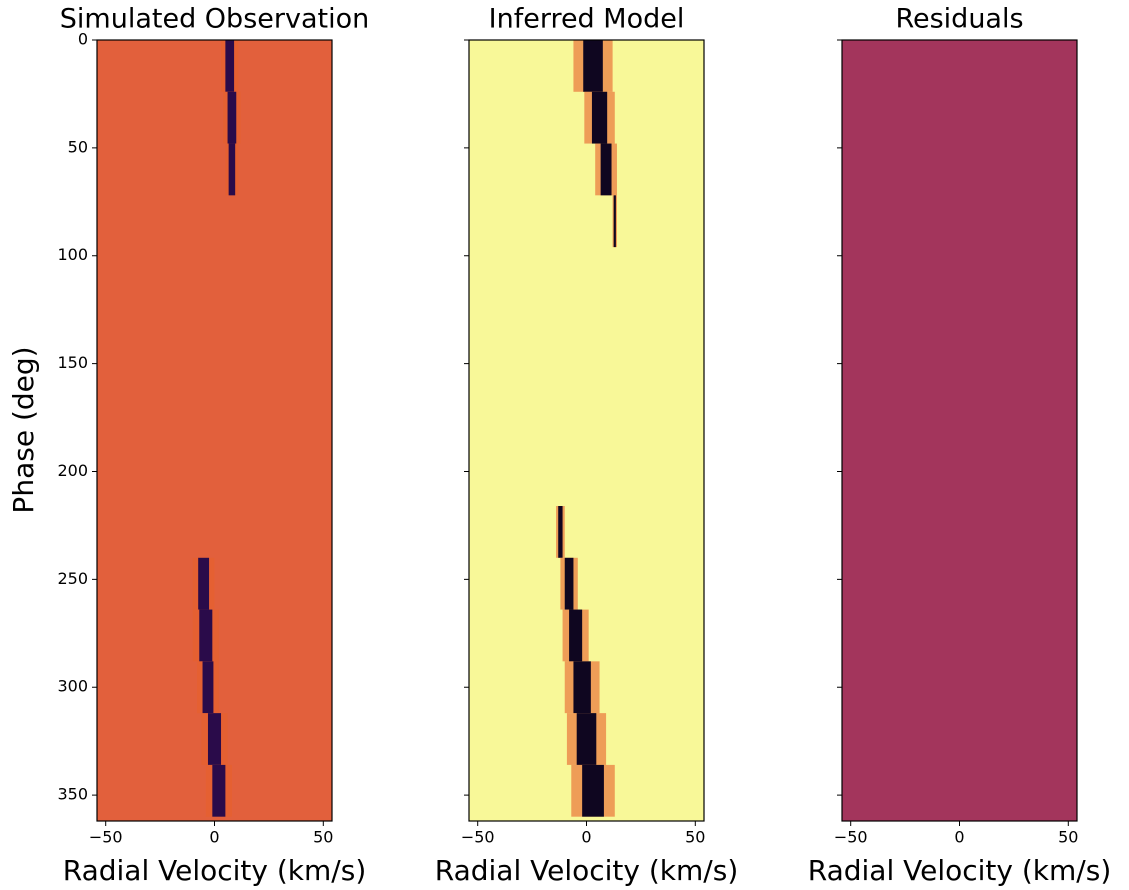 This screenshot has height=890, width=1129. I want to click on panel-title: Residuals, so click(959, 19).